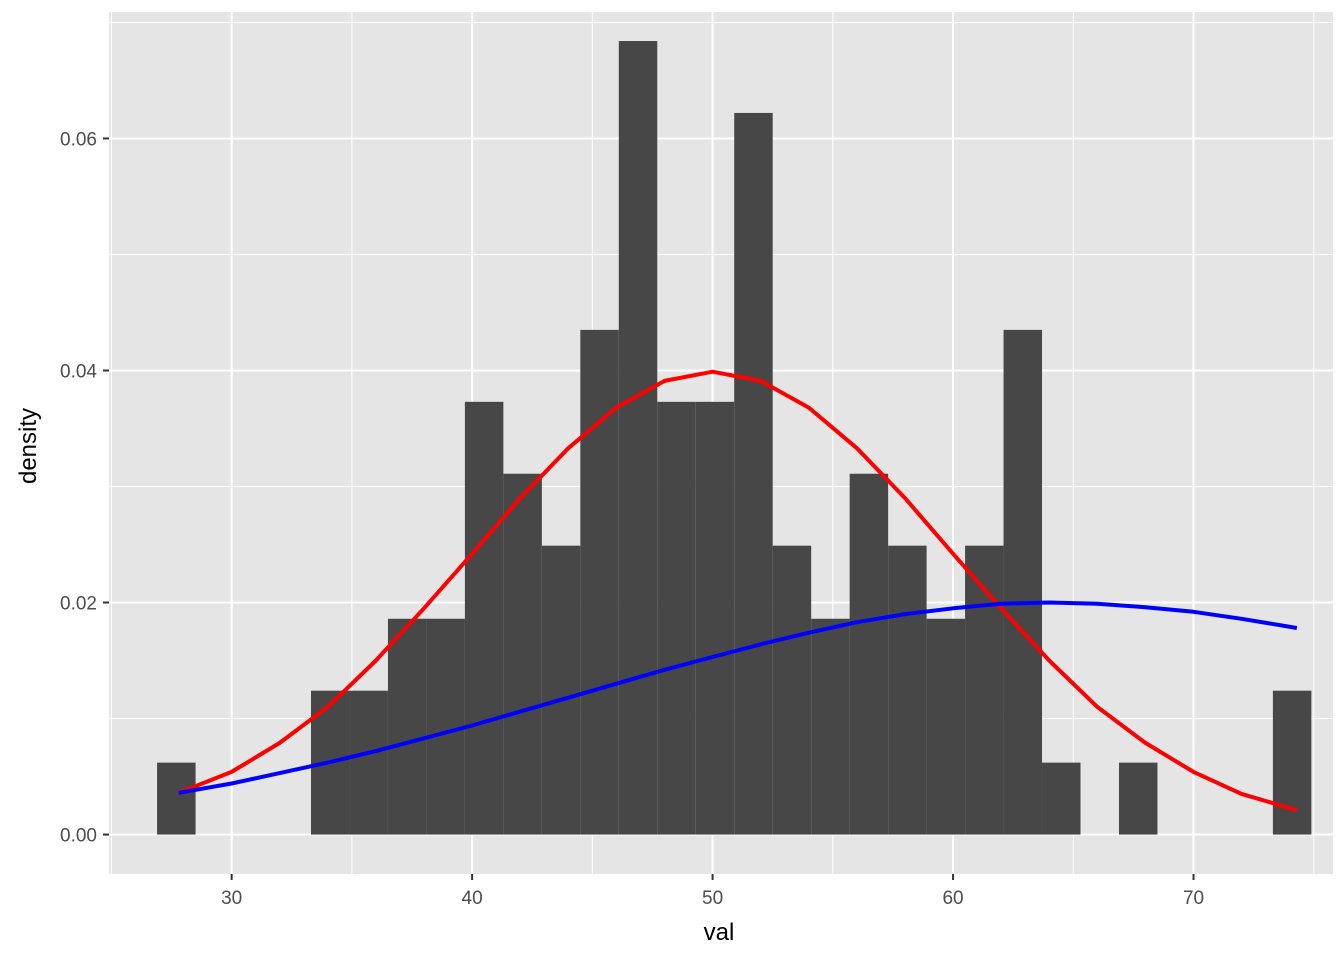 This screenshot has height=960, width=1344. What do you see at coordinates (78, 604) in the screenshot?
I see `y-tick-label: 0.02` at bounding box center [78, 604].